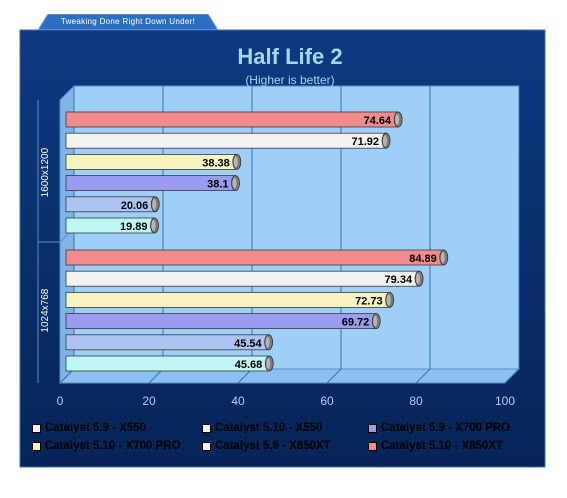  Describe the element at coordinates (327, 401) in the screenshot. I see `x-tick-label: 60` at that location.